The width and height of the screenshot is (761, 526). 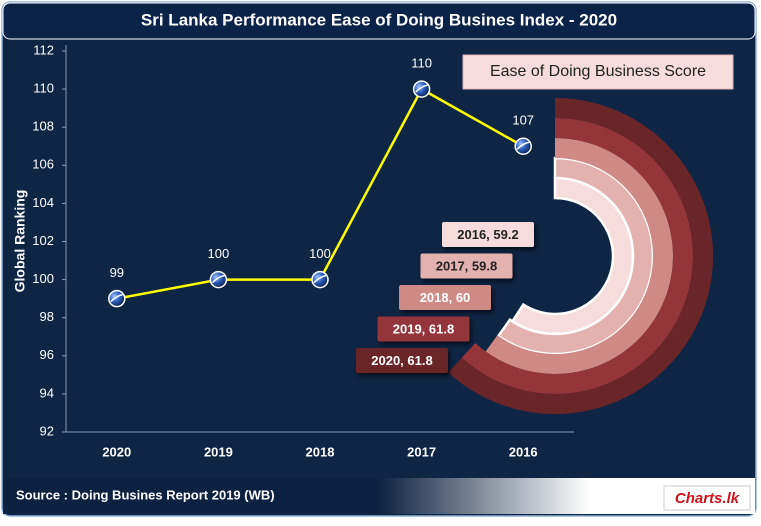 What do you see at coordinates (117, 272) in the screenshot?
I see `data-label: 99` at bounding box center [117, 272].